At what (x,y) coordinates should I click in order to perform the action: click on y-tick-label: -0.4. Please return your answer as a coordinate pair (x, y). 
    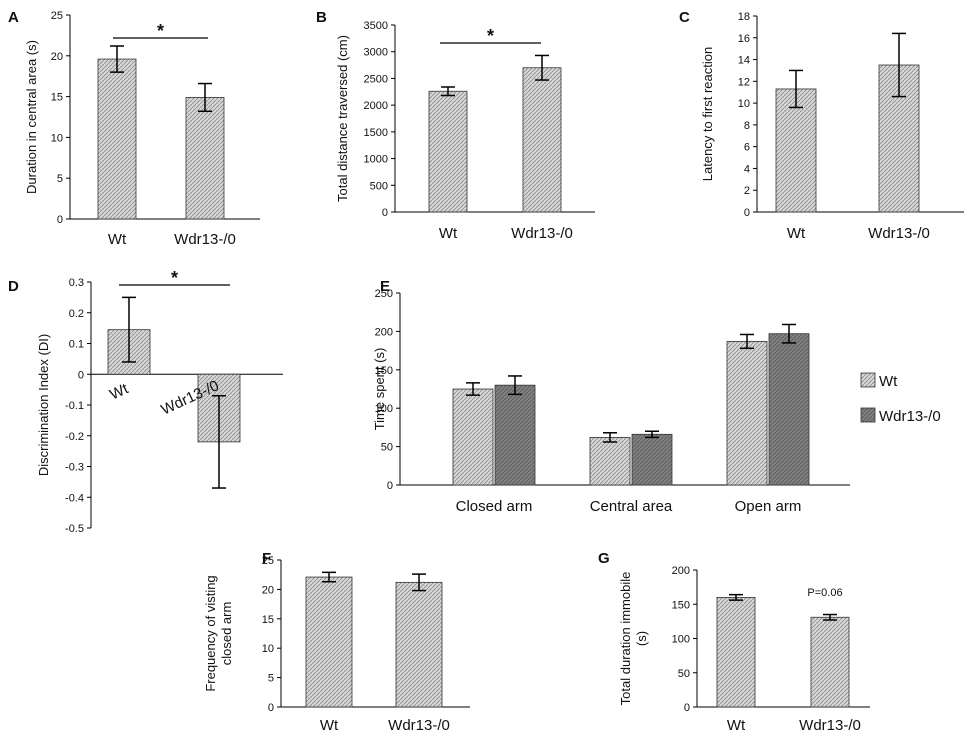
    Looking at the image, I should click on (74, 498).